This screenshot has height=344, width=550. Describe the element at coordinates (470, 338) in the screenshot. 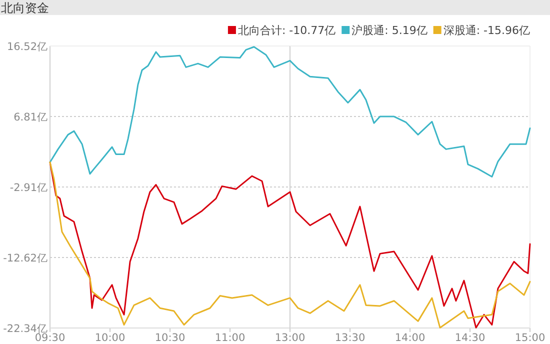

I see `x-tick-label: 14:30` at that location.